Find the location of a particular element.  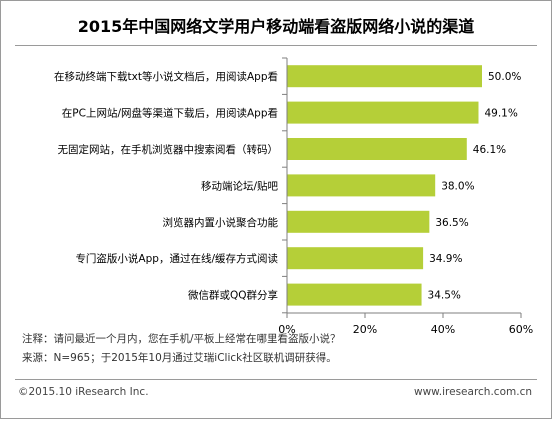

category-label: 无固定网站，在手机浏览器中搜索阅看（转码） is located at coordinates (168, 149).